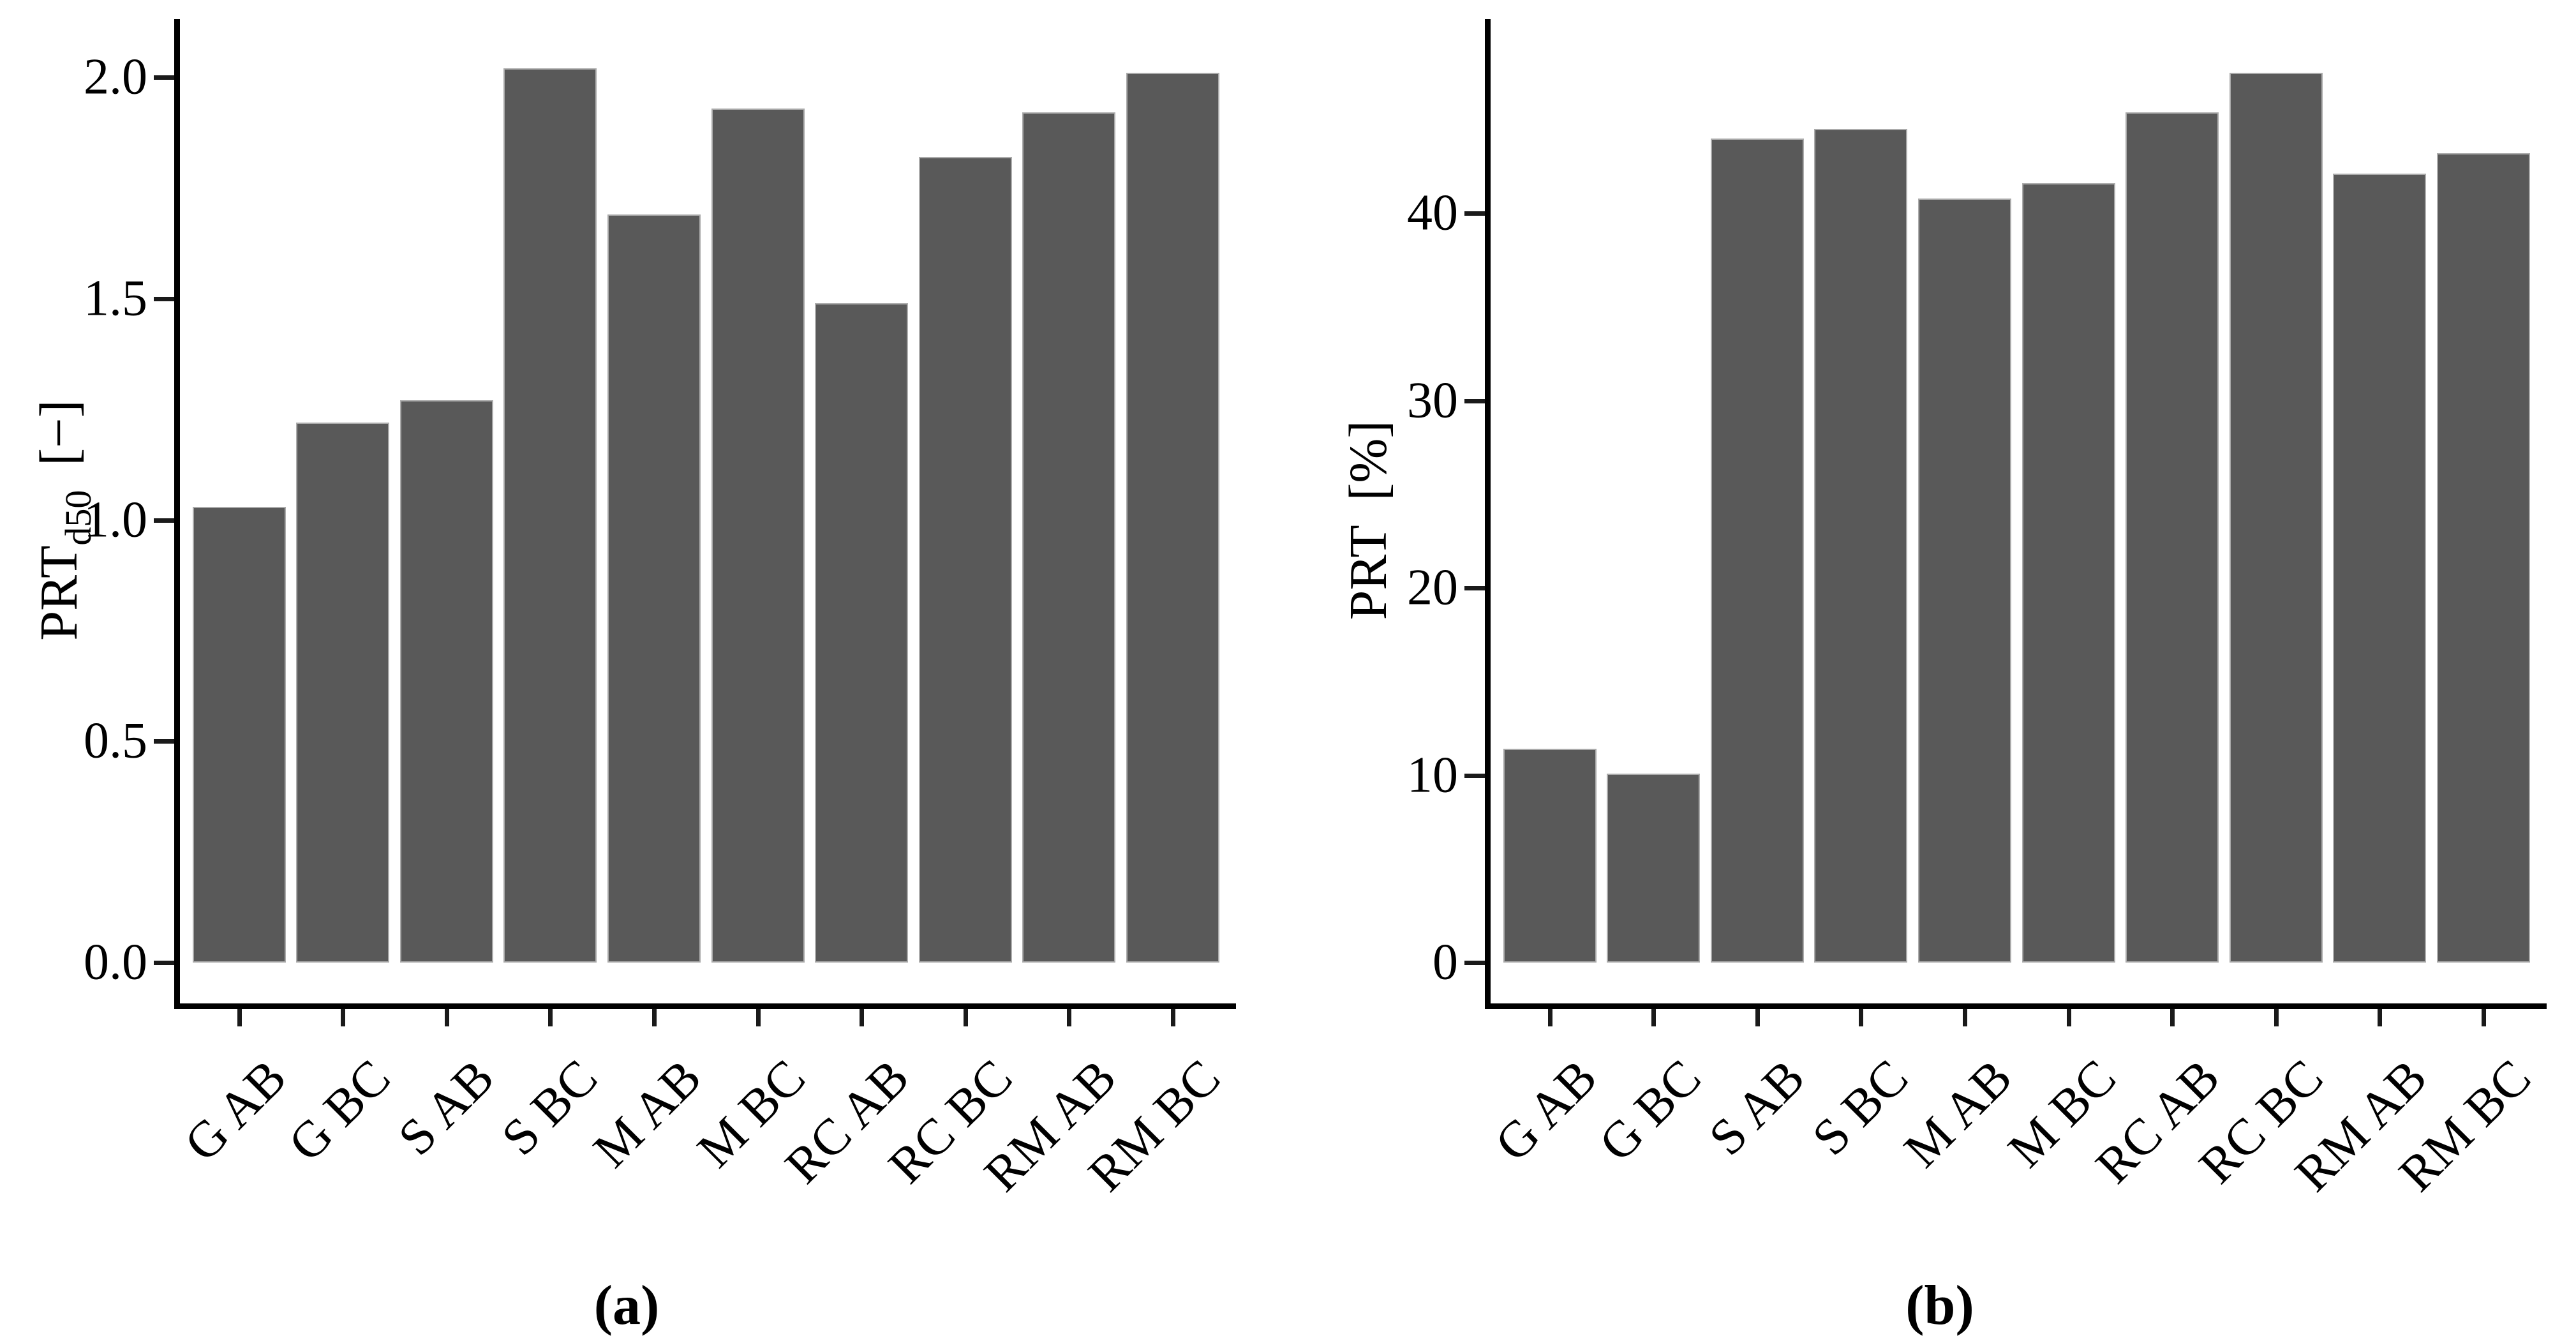 The height and width of the screenshot is (1343, 2576). I want to click on y-axis-line-a, so click(177, 514).